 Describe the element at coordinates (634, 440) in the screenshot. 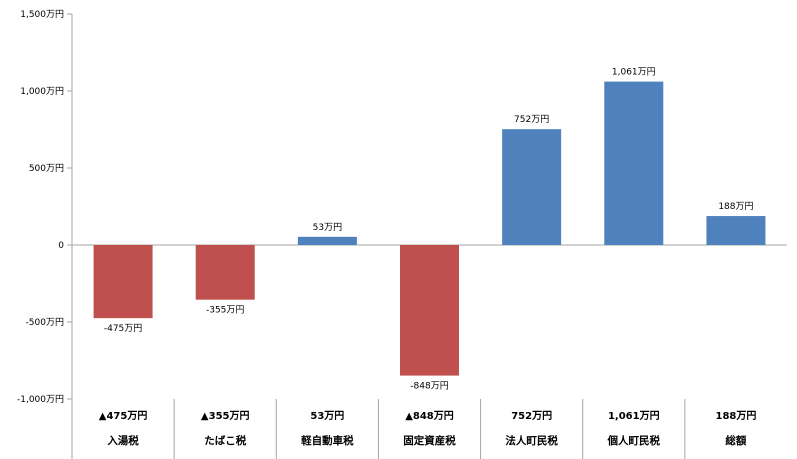

I see `category-label: 個人町民税` at that location.